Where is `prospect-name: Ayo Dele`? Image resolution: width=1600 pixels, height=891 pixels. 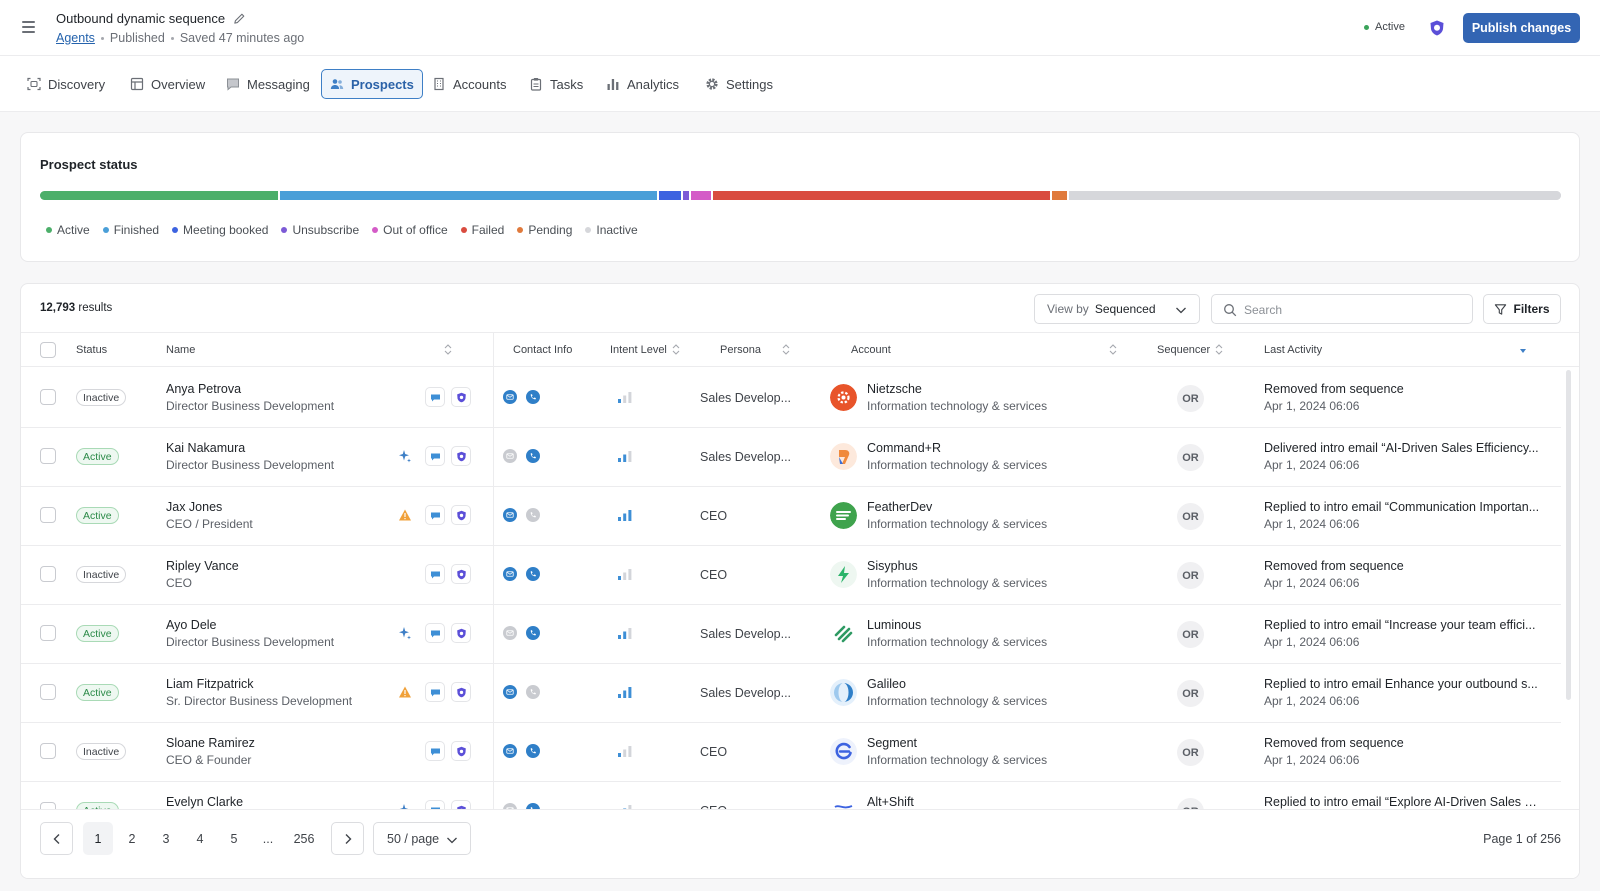
prospect-name: Ayo Dele is located at coordinates (191, 625).